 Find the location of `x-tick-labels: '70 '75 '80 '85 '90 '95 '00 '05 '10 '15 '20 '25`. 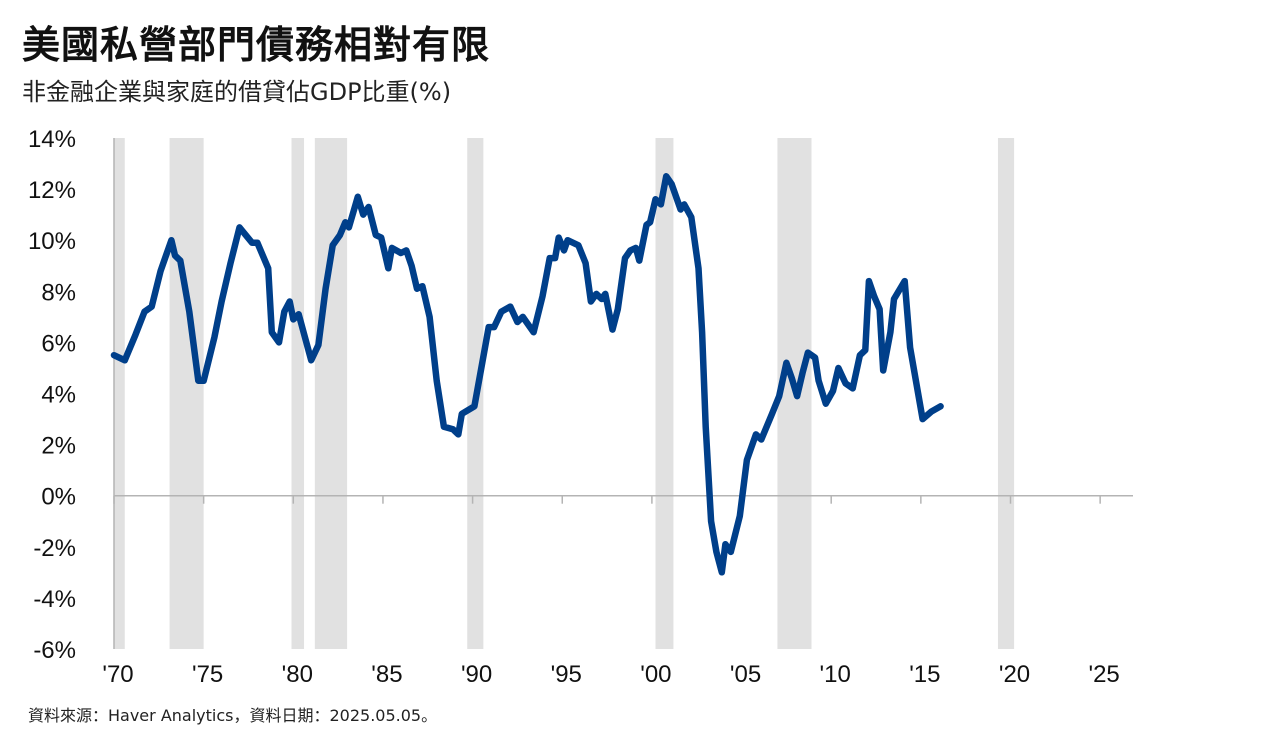

x-tick-labels: '70 '75 '80 '85 '90 '95 '00 '05 '10 '15 '20 '25 is located at coordinates (610, 674).